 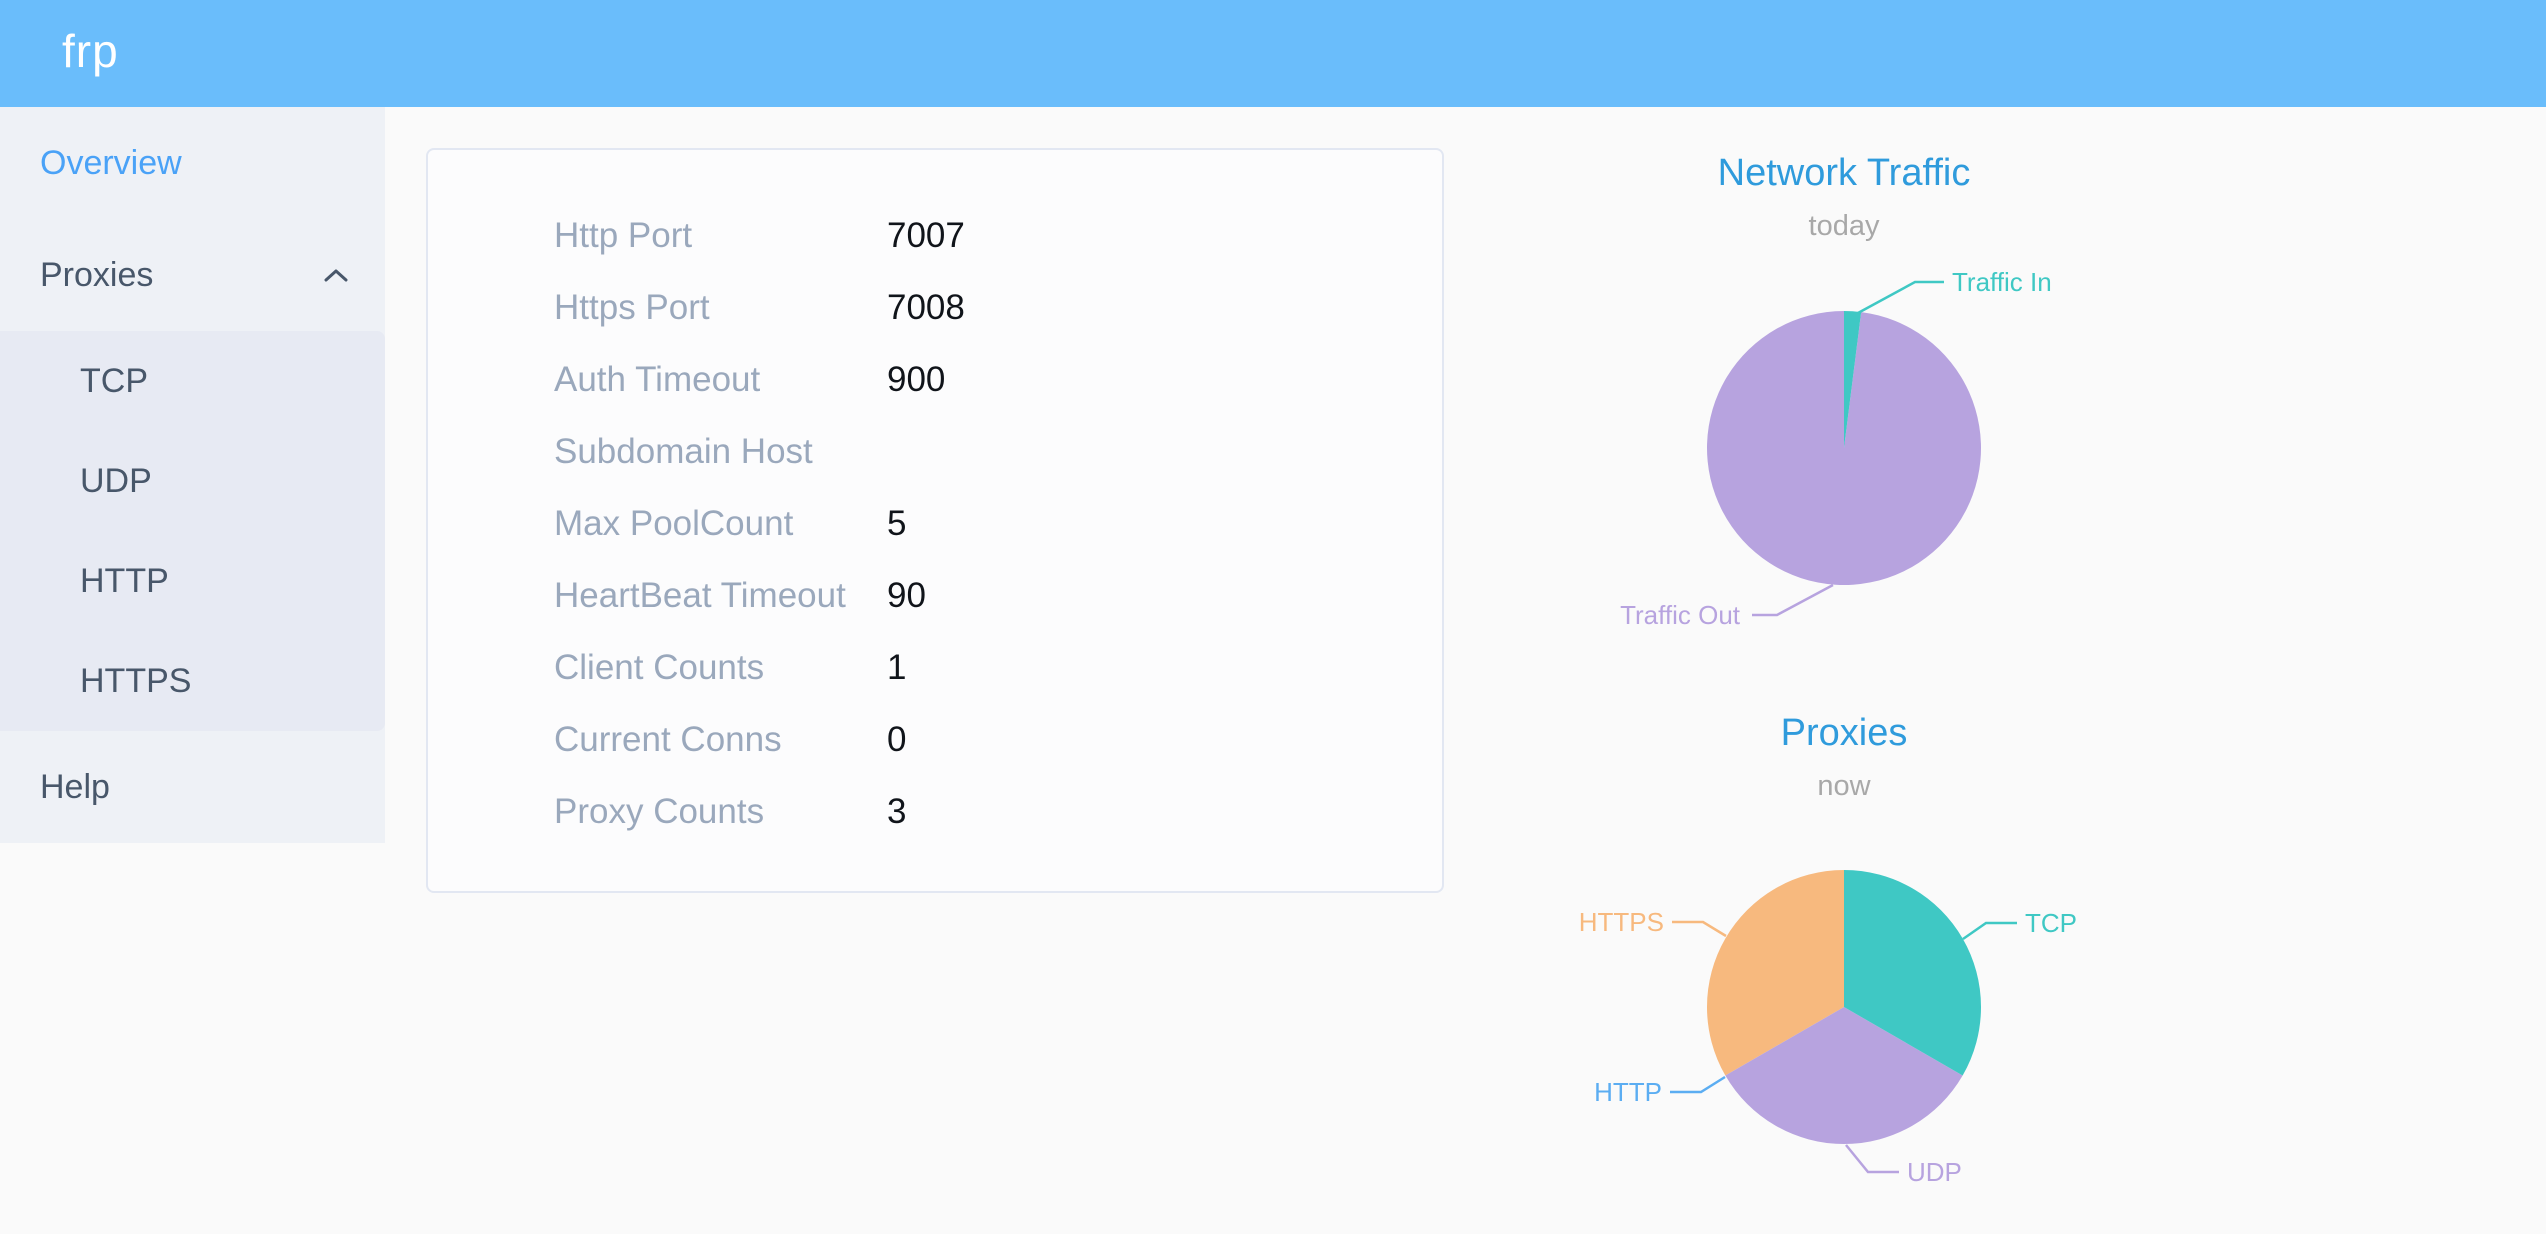 What do you see at coordinates (897, 739) in the screenshot?
I see `config-value: 0` at bounding box center [897, 739].